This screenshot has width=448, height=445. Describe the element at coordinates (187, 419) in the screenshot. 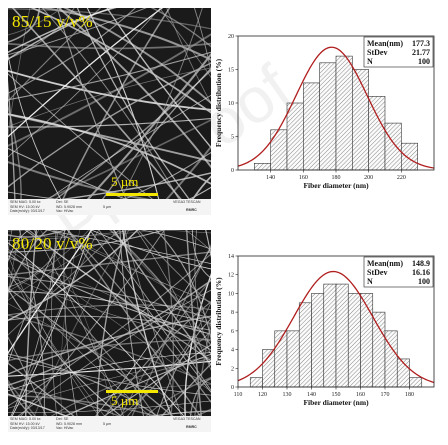

I see `info-brand: VEGA3 TESCAN` at that location.